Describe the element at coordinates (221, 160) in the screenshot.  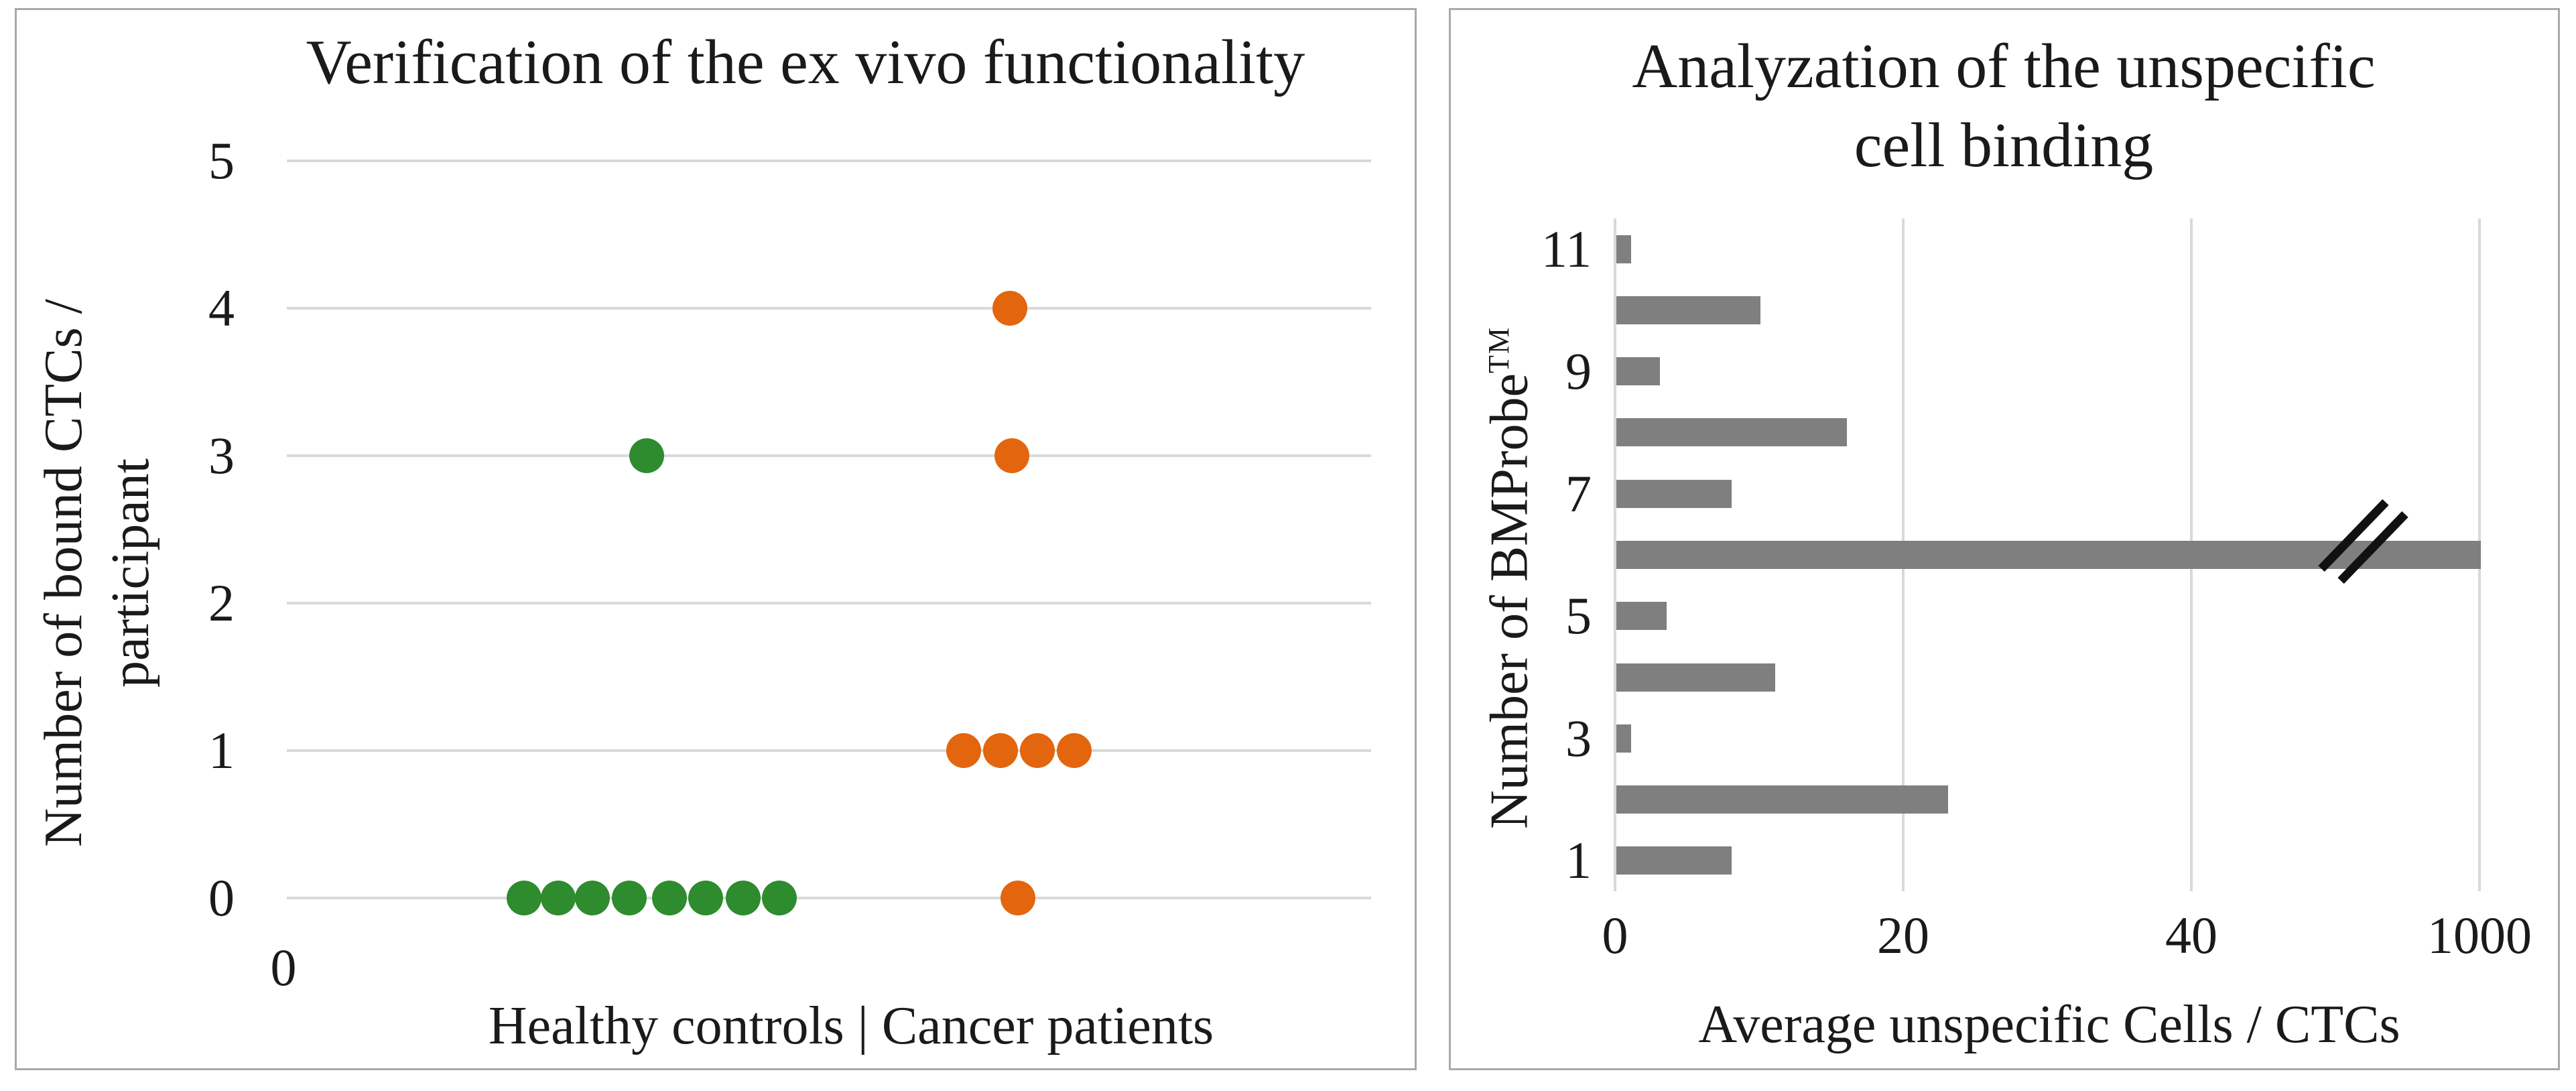
I see `left-y-tick-label: 5` at that location.